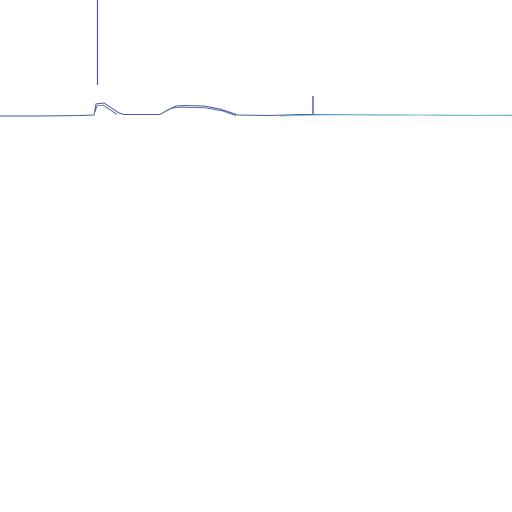  I want to click on bump-echo-trace, so click(165, 110).